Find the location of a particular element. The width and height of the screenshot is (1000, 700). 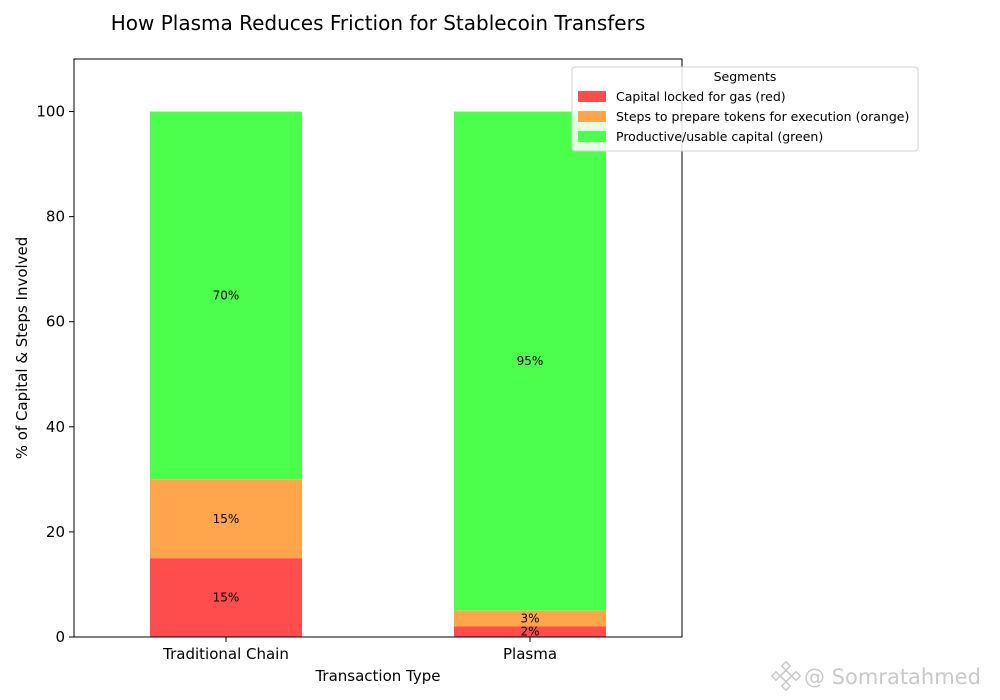

legend-label-0: Capital locked for gas (red) is located at coordinates (701, 96).